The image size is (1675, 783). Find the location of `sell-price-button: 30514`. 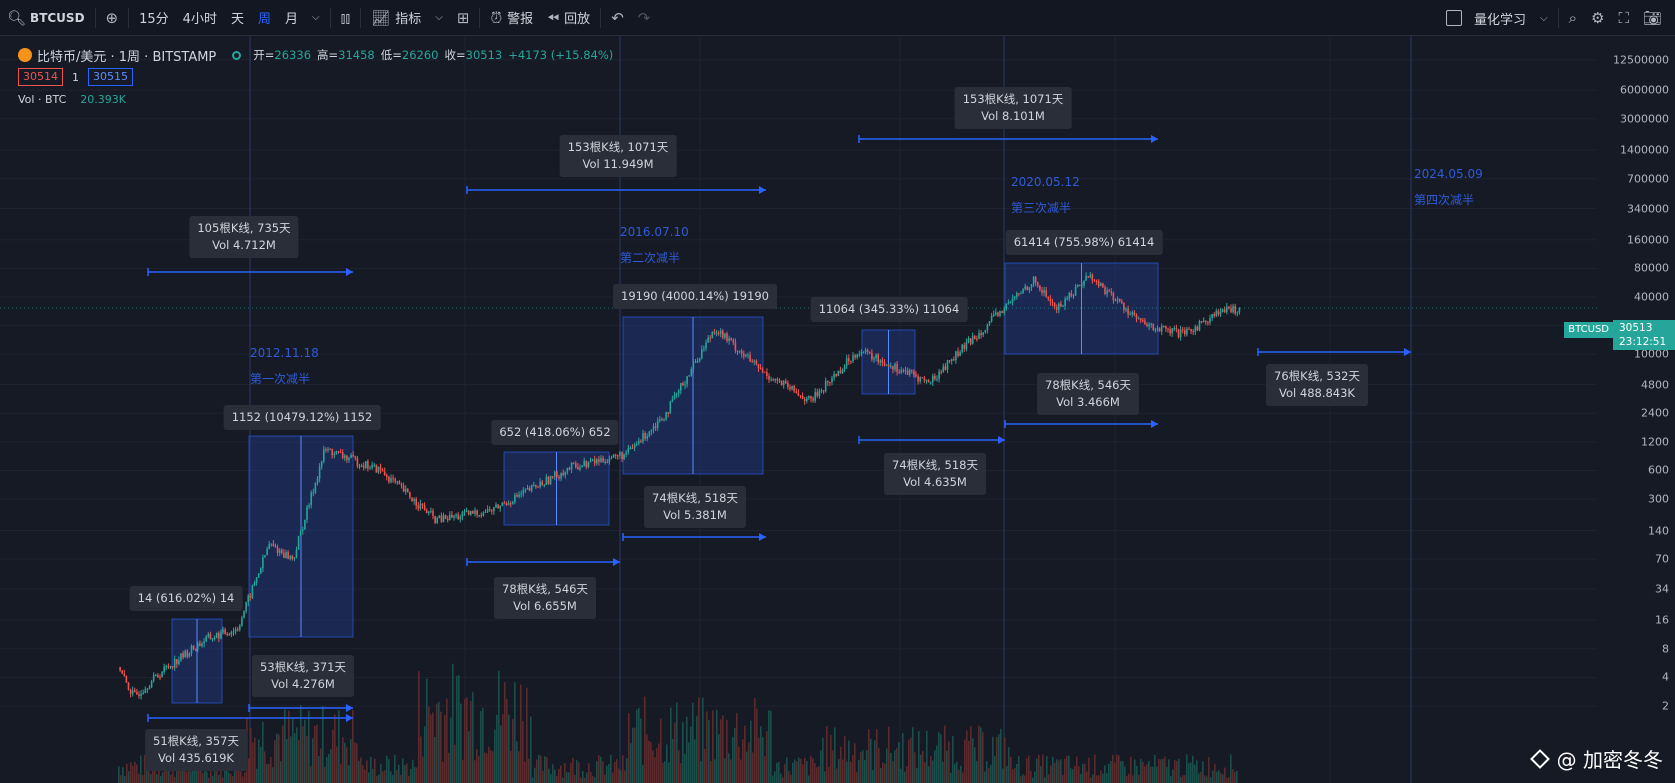

sell-price-button: 30514 is located at coordinates (40, 77).